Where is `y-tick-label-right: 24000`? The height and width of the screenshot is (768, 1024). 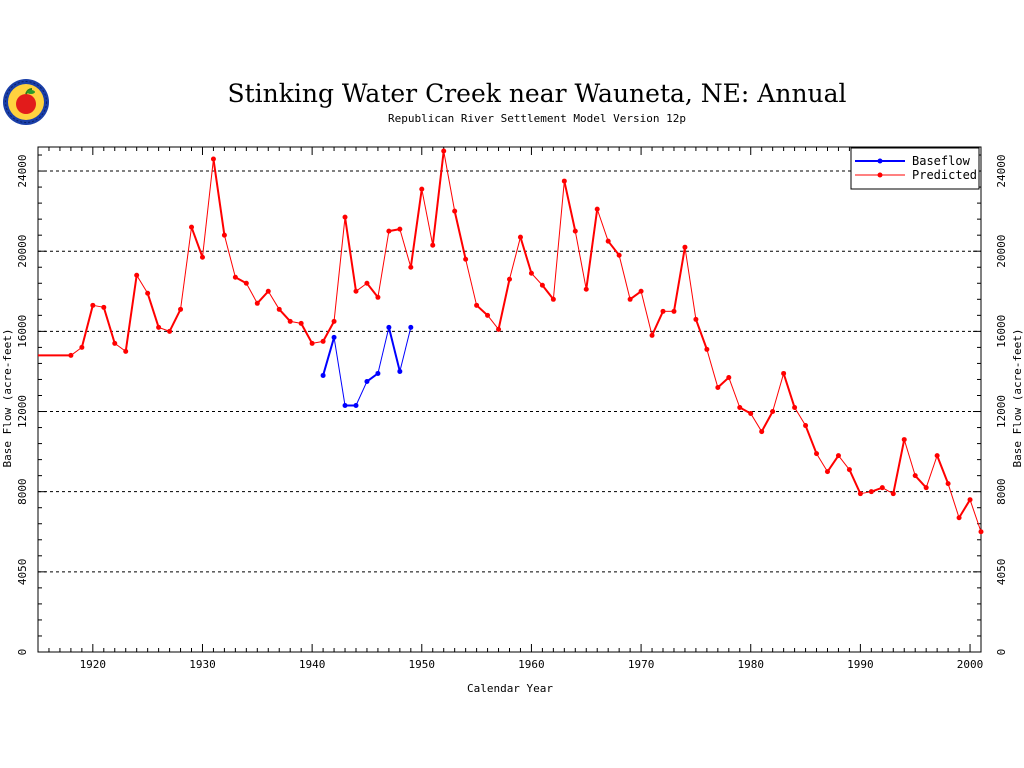 y-tick-label-right: 24000 is located at coordinates (1001, 170).